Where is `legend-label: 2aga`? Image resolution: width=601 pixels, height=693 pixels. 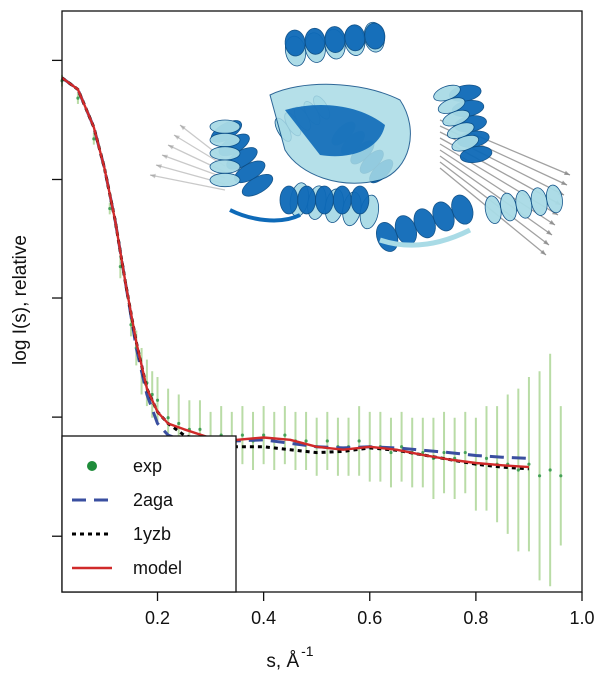 legend-label: 2aga is located at coordinates (153, 500).